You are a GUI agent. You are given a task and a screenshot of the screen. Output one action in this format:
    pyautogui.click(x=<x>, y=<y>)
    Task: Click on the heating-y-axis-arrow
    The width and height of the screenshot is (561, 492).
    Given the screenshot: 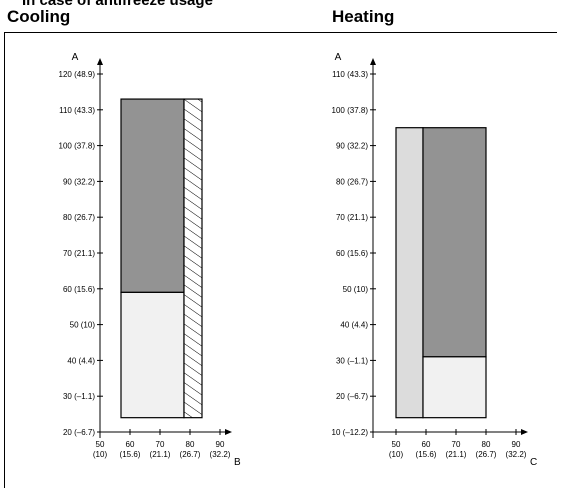 What is the action you would take?
    pyautogui.click(x=373, y=61)
    